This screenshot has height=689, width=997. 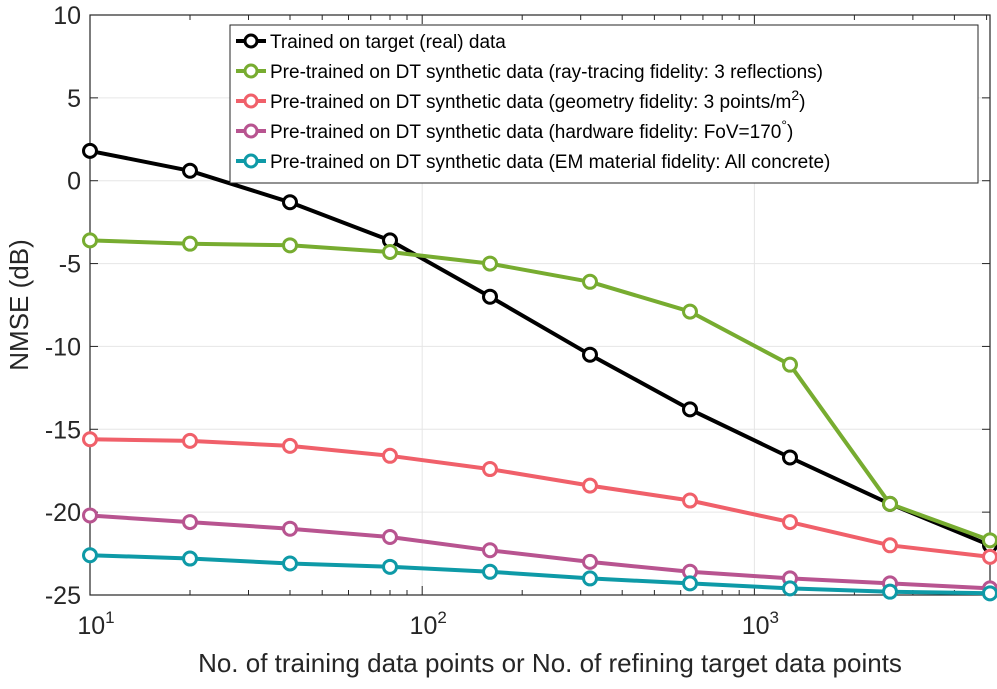 What do you see at coordinates (63, 347) in the screenshot?
I see `y-tick-label: -10` at bounding box center [63, 347].